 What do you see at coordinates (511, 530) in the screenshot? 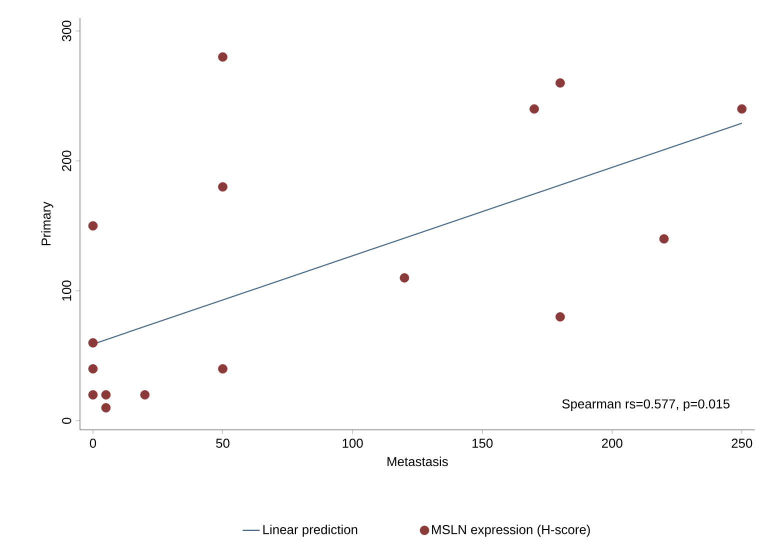
I see `legend-label: MSLN expression (H-score)` at bounding box center [511, 530].